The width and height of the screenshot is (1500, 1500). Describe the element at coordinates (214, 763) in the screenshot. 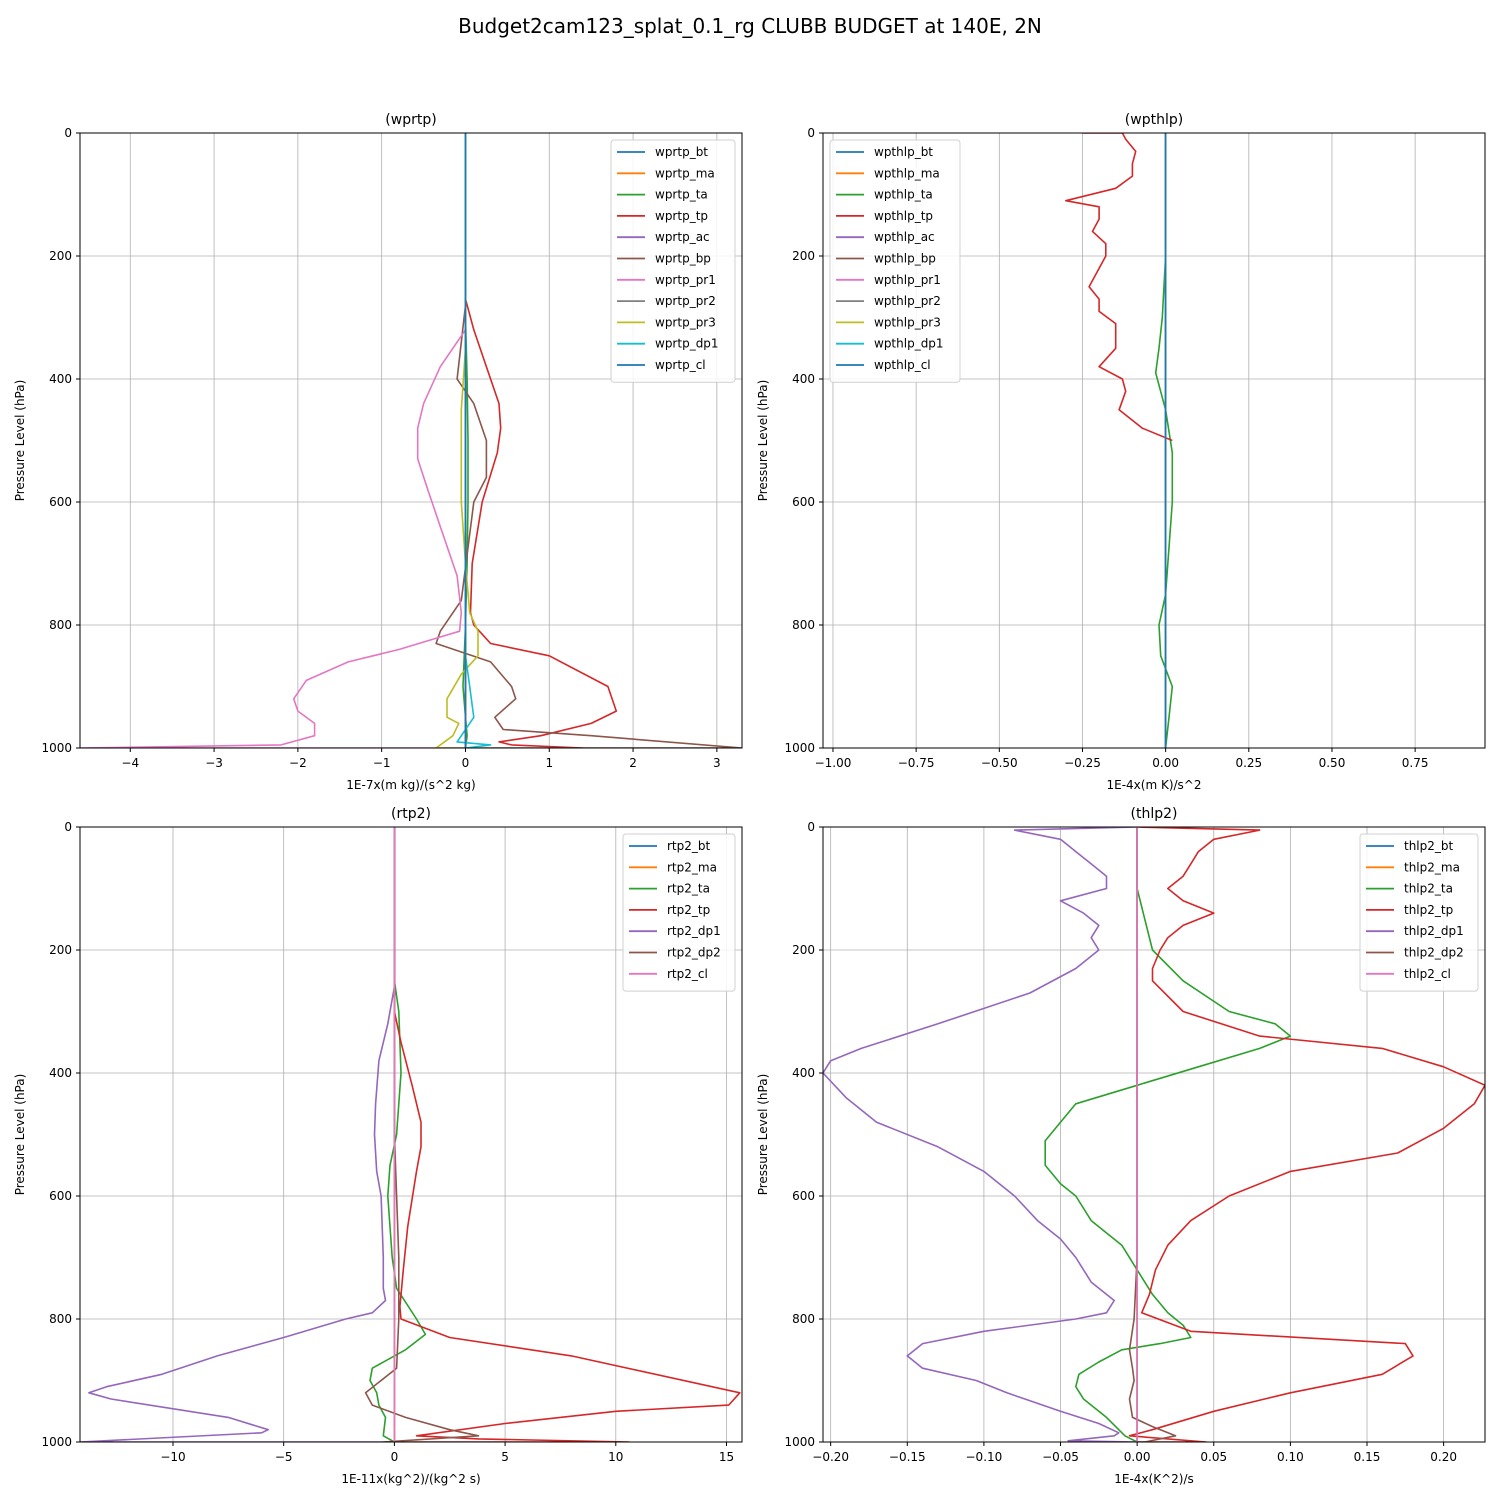

I see `x-tick-label: −3` at that location.